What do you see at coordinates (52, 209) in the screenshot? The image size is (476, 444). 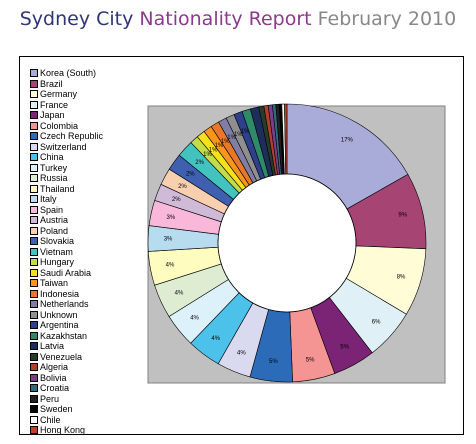 I see `legend-label: Spain` at bounding box center [52, 209].